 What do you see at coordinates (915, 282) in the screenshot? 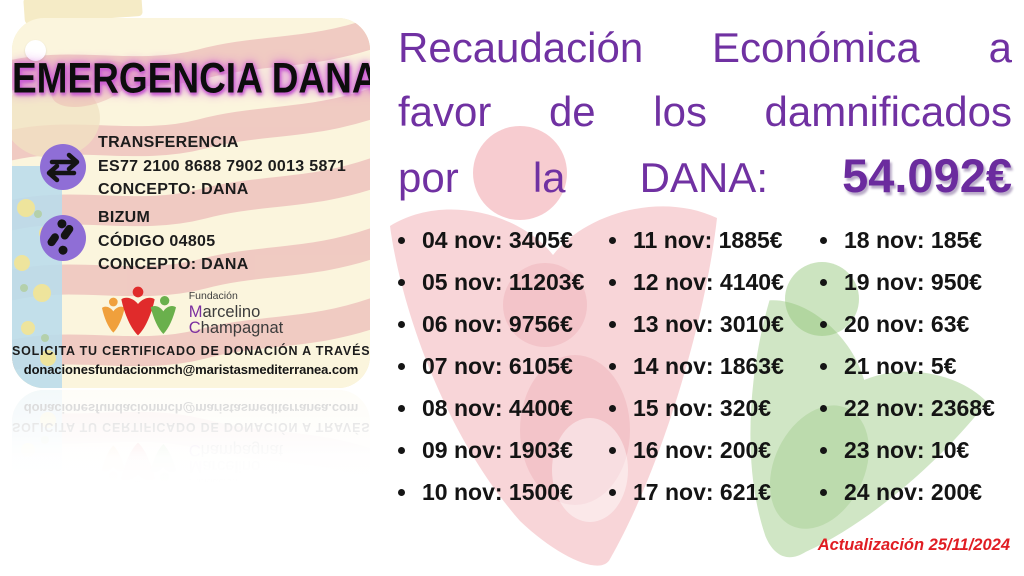
I see `list-item: 19 nov: 950€` at bounding box center [915, 282].